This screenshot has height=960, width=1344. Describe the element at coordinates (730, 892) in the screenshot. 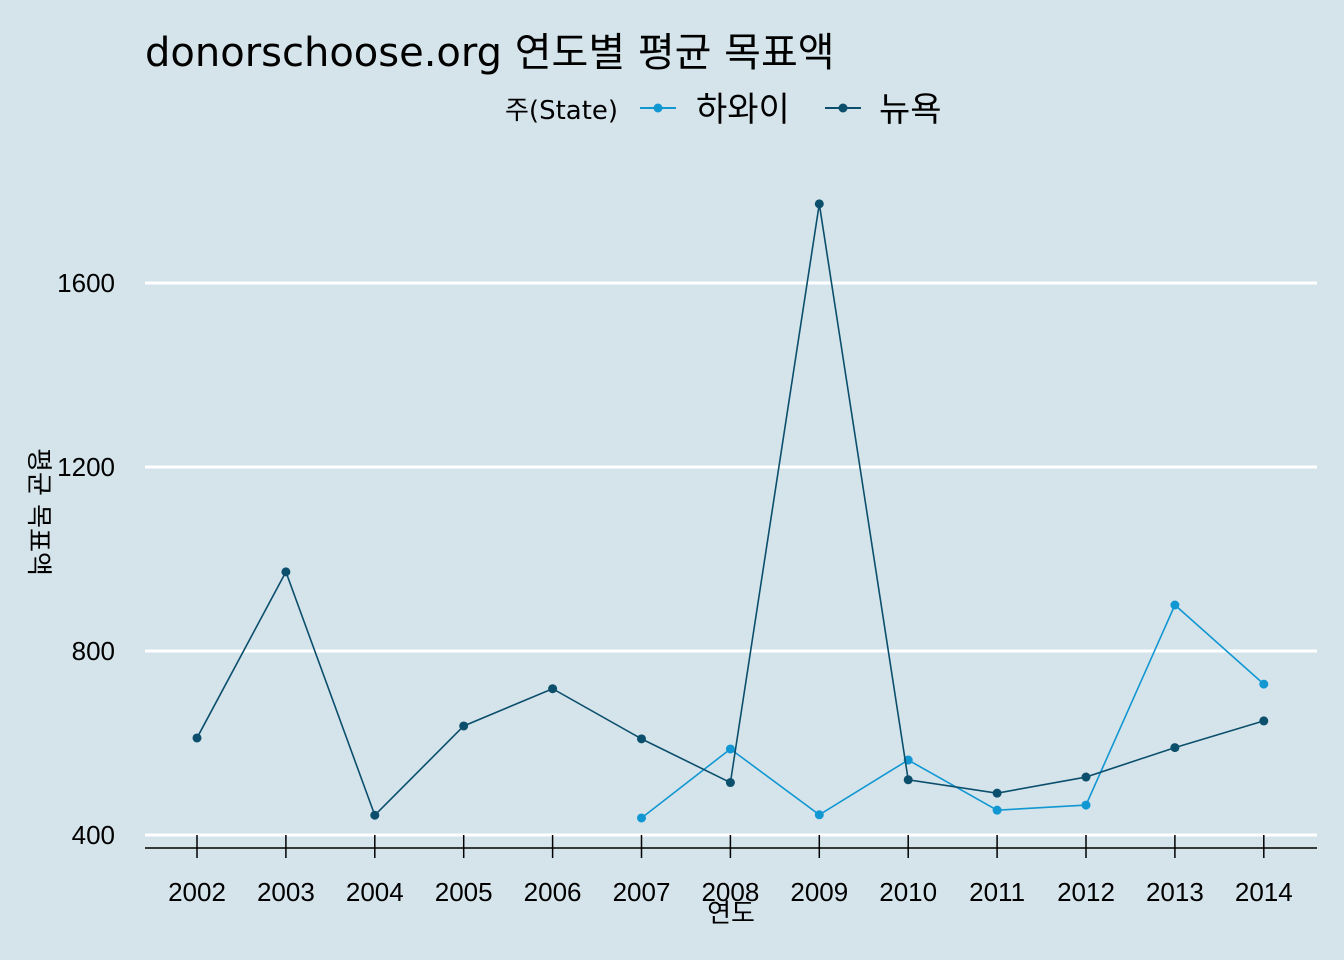

I see `x-tick-label: 2008` at that location.